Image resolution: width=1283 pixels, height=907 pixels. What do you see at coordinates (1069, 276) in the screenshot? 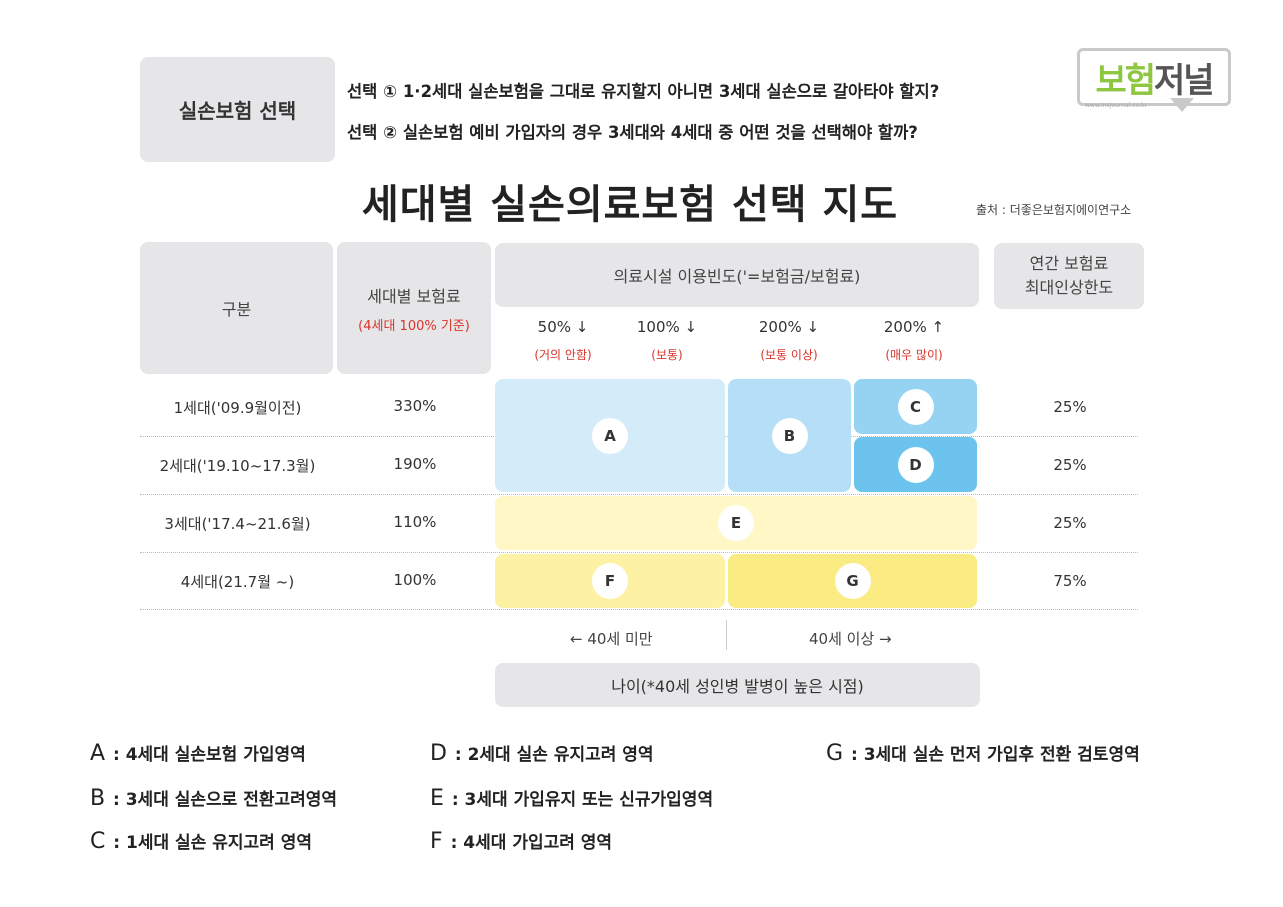
I see `header-limit: 연간 보험료 최대인상한도` at bounding box center [1069, 276].